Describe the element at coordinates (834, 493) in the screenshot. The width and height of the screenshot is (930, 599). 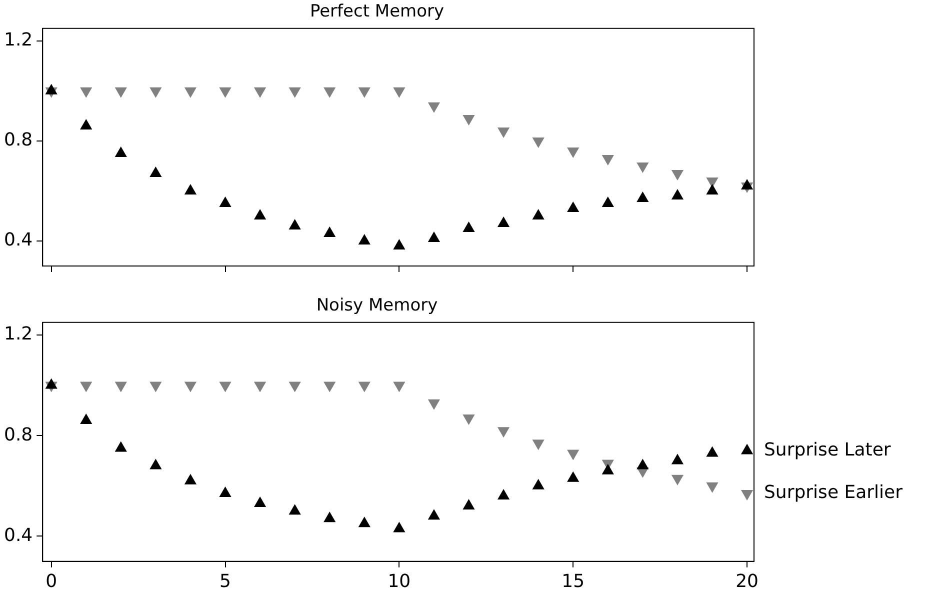
I see `series-label: Surprise Earlier` at that location.